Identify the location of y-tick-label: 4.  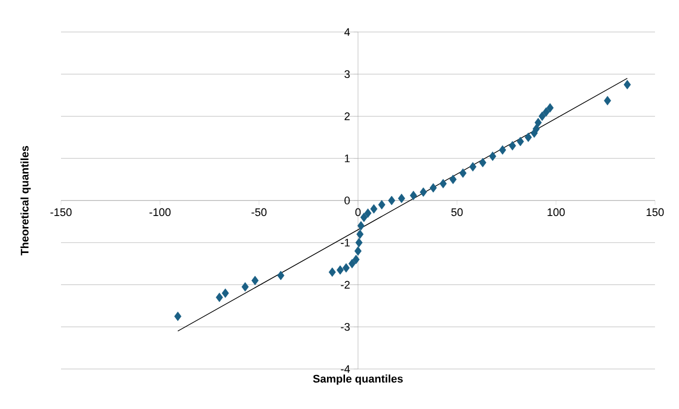
(347, 32).